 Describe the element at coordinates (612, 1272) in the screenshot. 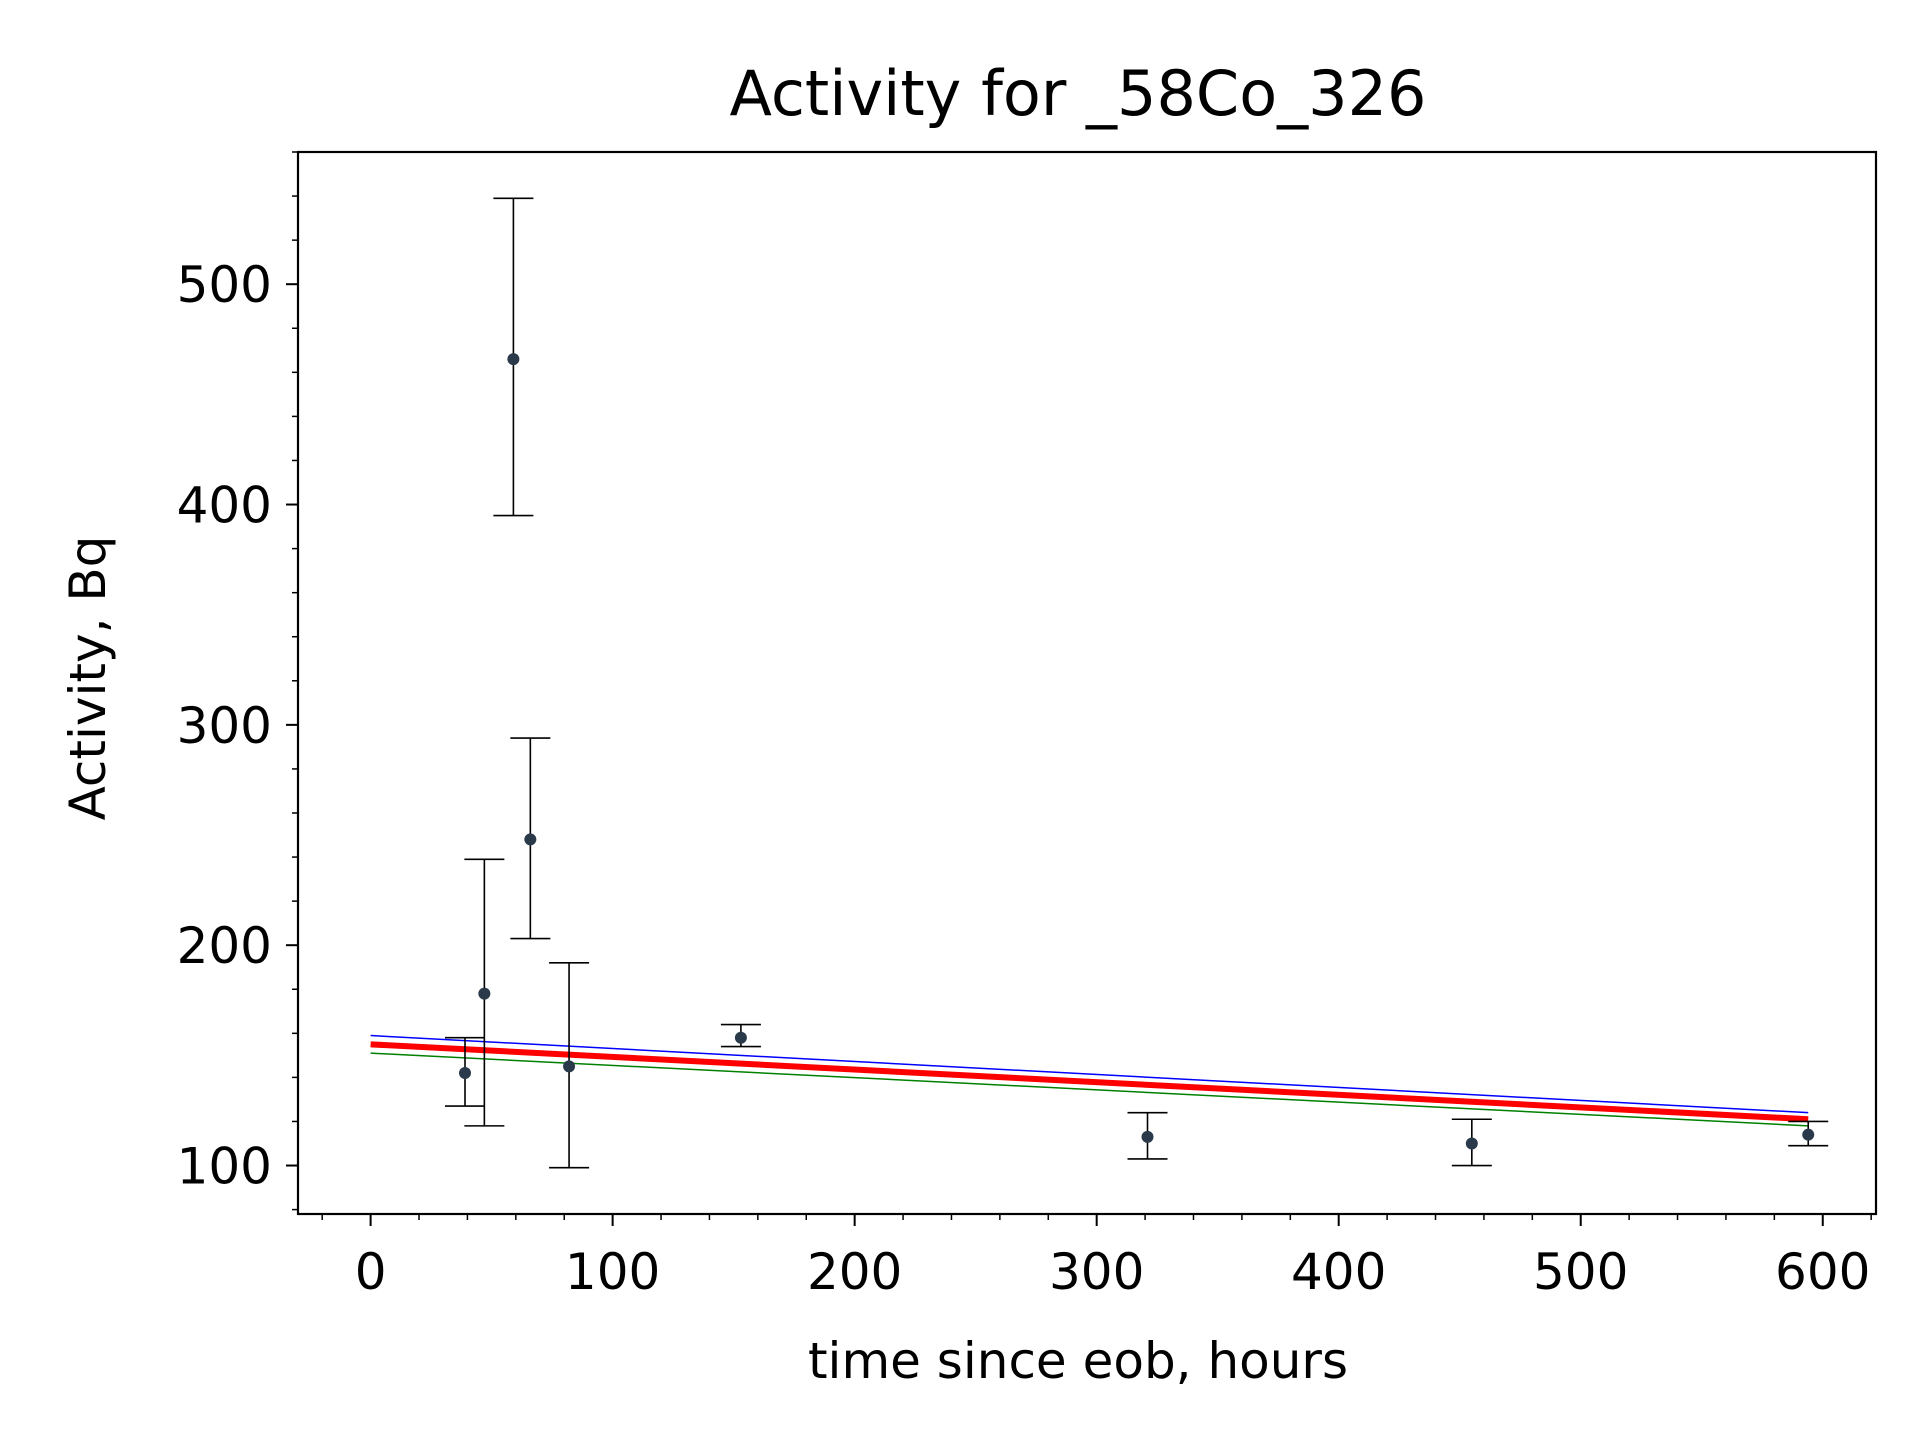

I see `x-tick-label-1: 100` at that location.